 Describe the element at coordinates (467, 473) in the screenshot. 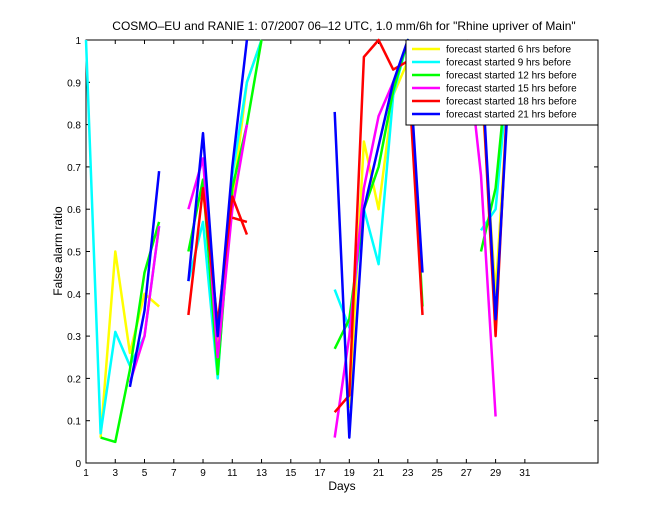

I see `x-tick-label: 27` at that location.